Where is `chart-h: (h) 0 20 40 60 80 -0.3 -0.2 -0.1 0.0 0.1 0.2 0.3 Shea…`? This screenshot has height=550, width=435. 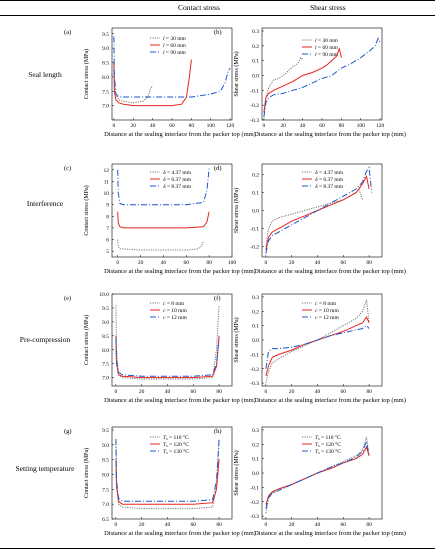 chart-h: (h) 0 20 40 60 80 -0.3 -0.2 -0.1 0.0 0.1 0.2 0.3 Shea… is located at coordinates (310, 481).